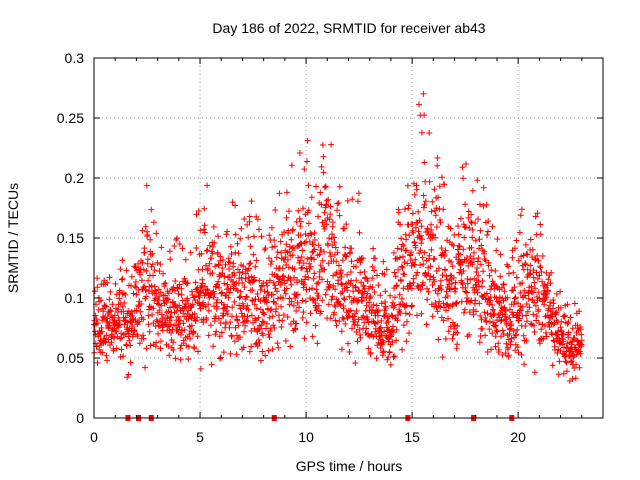 Image resolution: width=640 pixels, height=480 pixels. Describe the element at coordinates (94, 437) in the screenshot. I see `x-tick-label: 0` at that location.